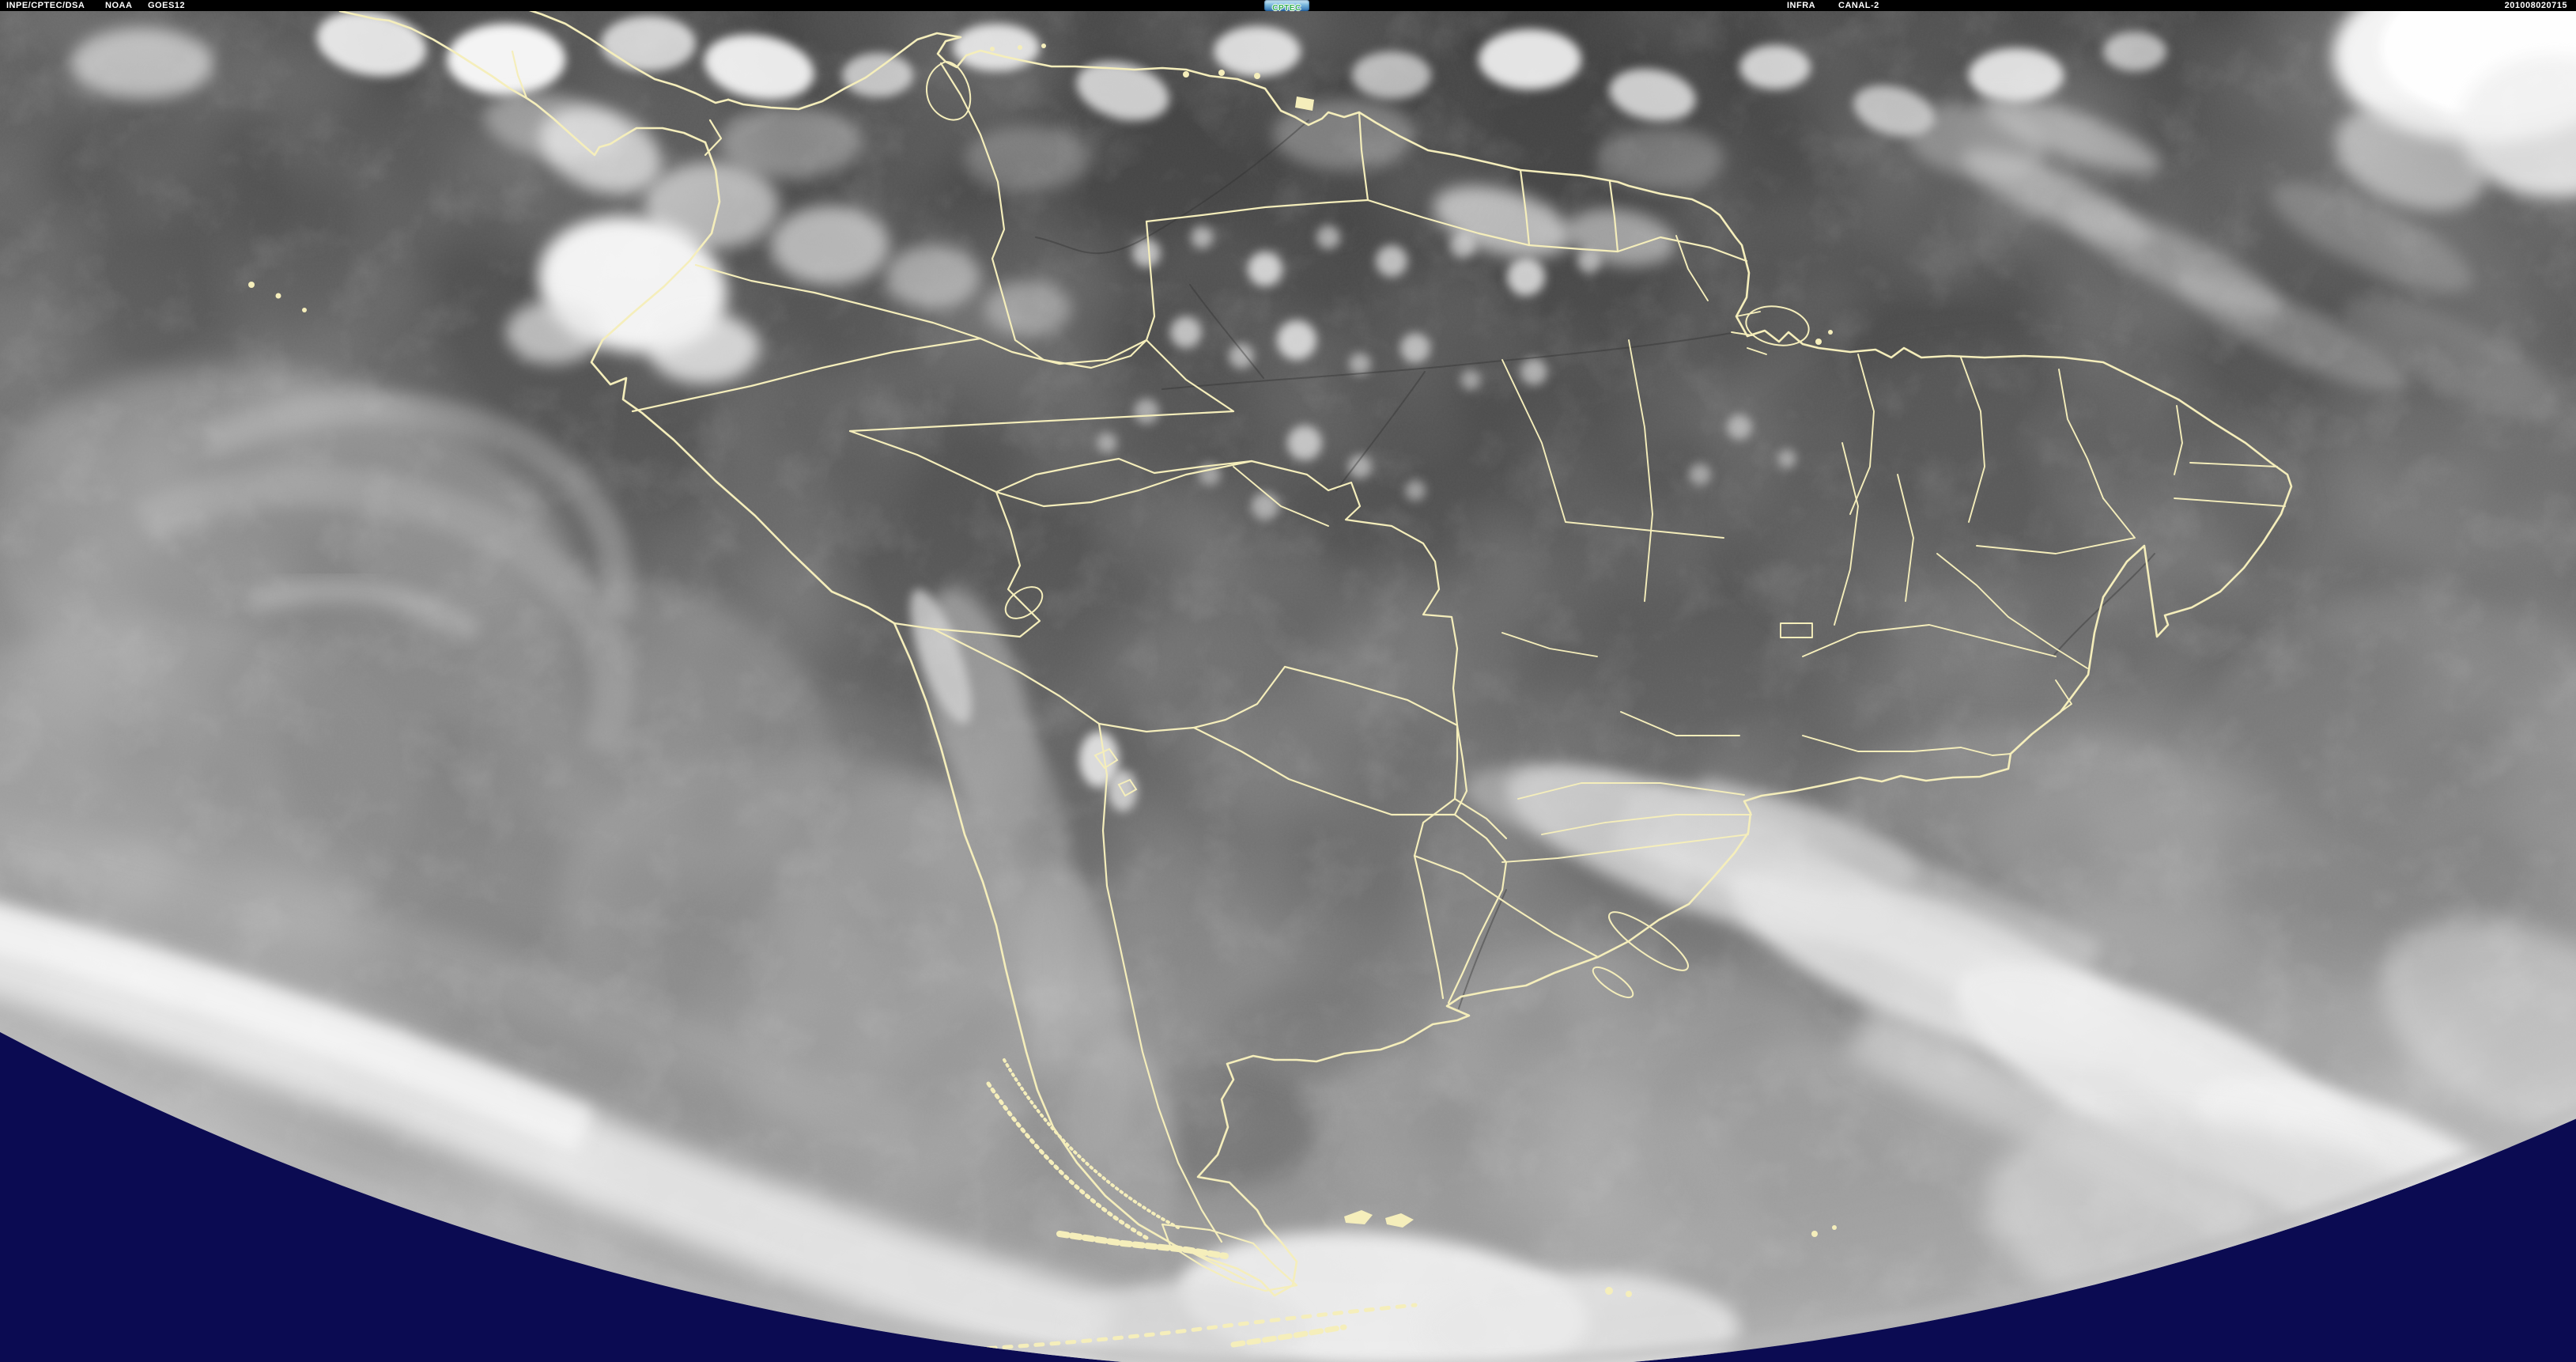  I want to click on amazon-delta, so click(1782, 330).